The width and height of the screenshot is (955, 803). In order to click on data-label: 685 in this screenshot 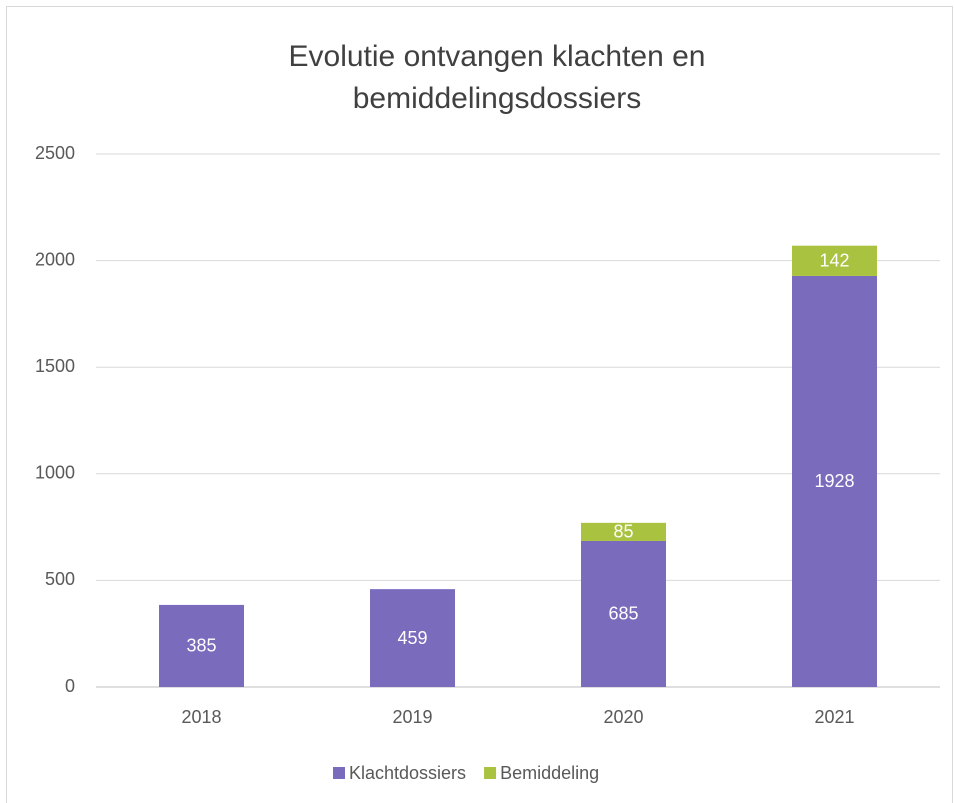, I will do `click(623, 614)`.